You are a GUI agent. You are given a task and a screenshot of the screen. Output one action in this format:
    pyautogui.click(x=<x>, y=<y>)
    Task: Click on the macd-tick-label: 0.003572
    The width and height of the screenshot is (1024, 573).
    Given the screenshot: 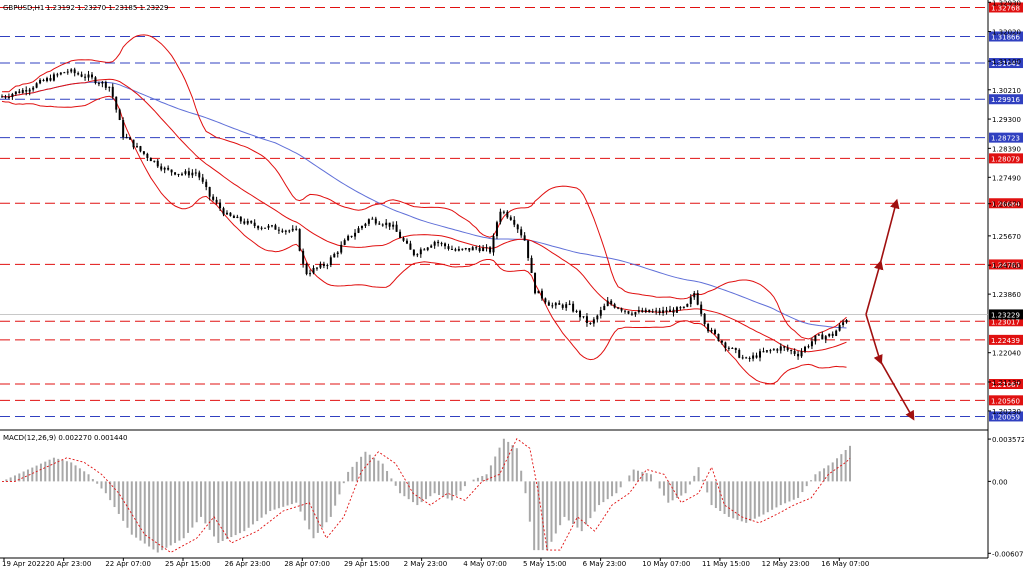 What is the action you would take?
    pyautogui.click(x=1008, y=440)
    